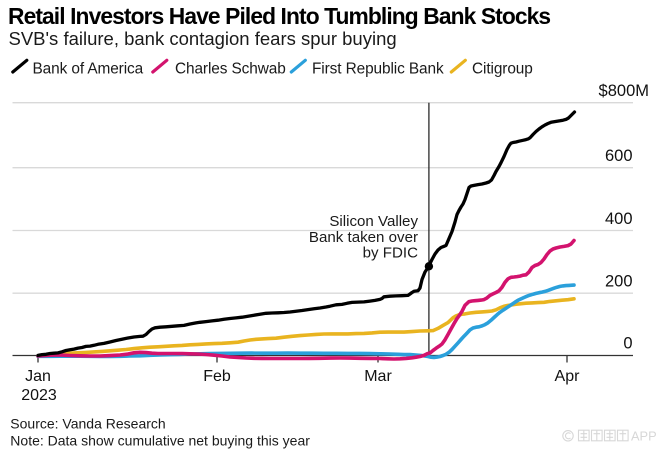 The width and height of the screenshot is (660, 451). I want to click on svg-text: 0, so click(627, 344).